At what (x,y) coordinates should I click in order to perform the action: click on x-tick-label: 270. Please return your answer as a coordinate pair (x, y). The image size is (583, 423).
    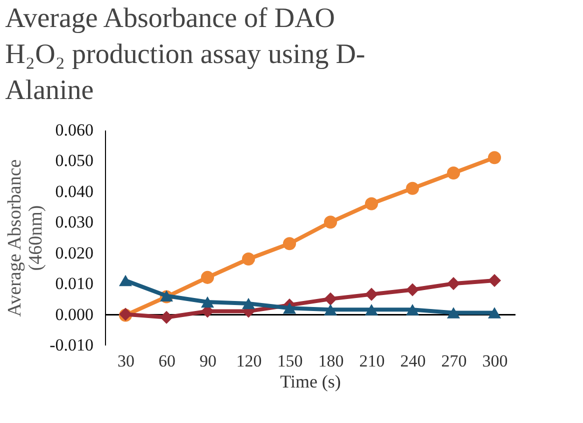
    Looking at the image, I should click on (454, 361).